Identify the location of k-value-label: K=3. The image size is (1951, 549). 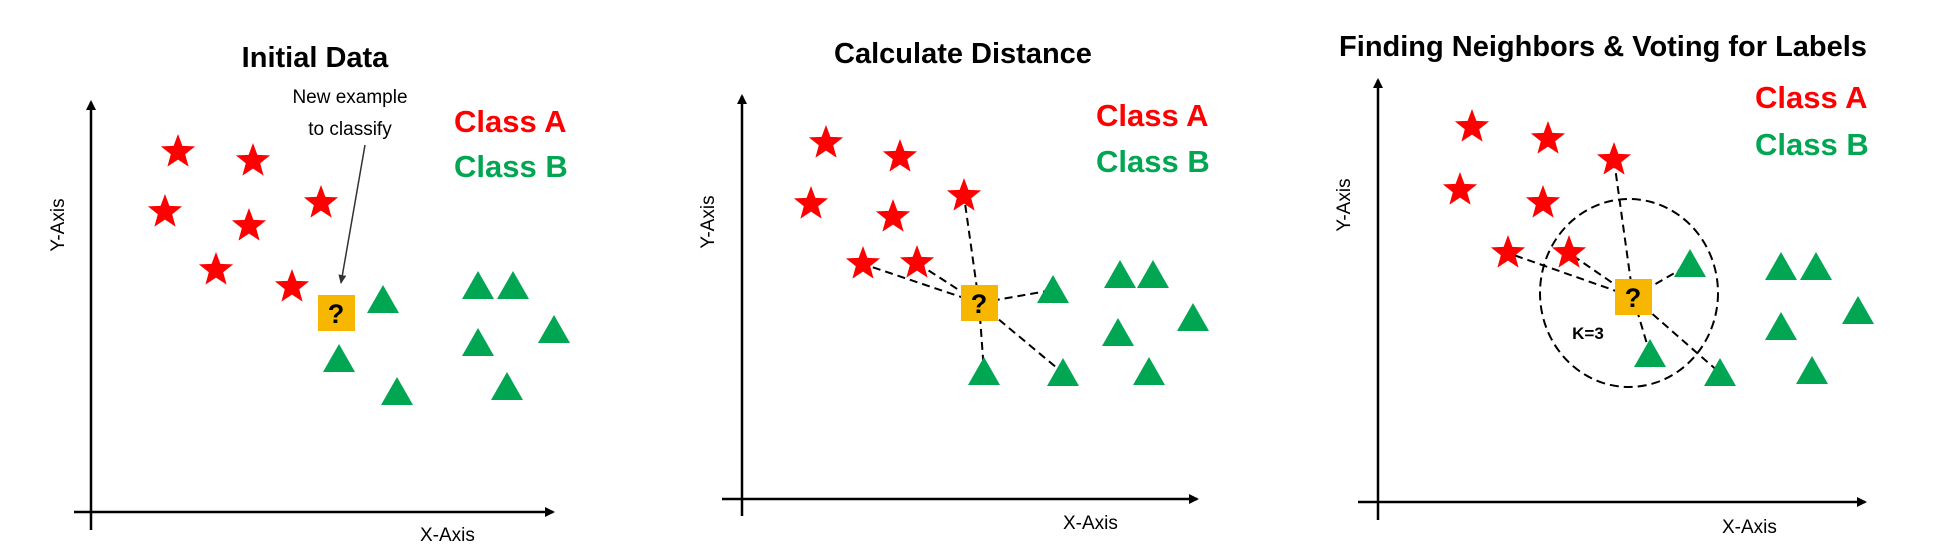
(1588, 333).